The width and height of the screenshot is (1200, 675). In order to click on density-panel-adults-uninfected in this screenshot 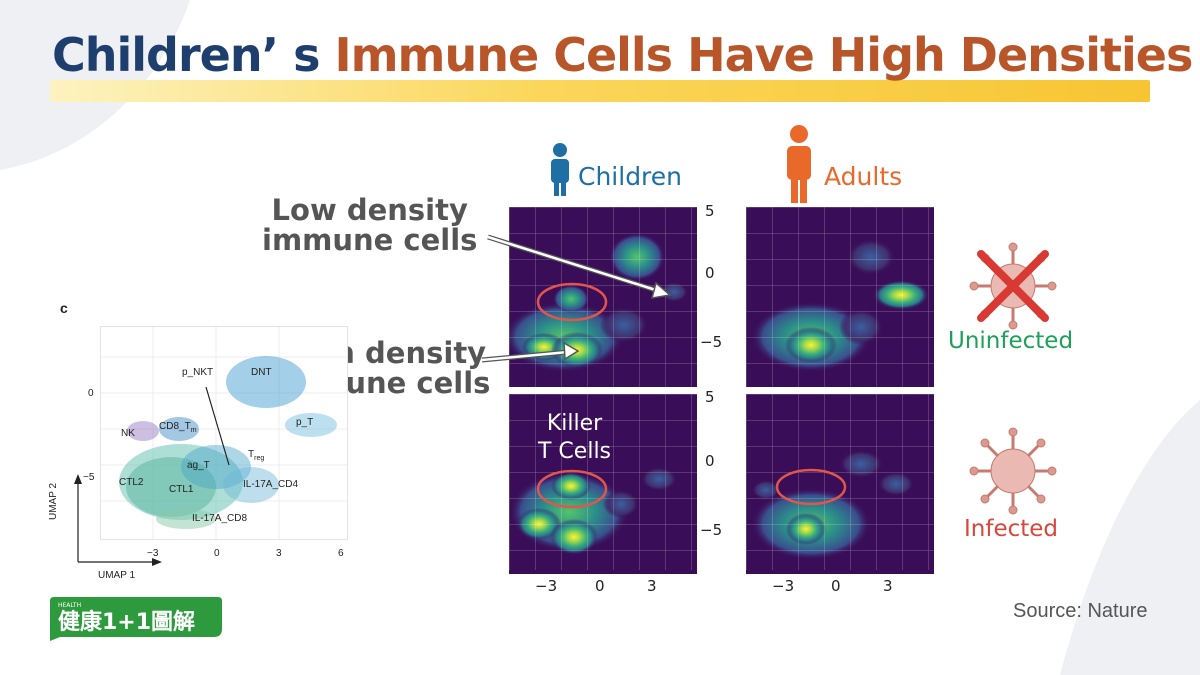, I will do `click(840, 297)`.